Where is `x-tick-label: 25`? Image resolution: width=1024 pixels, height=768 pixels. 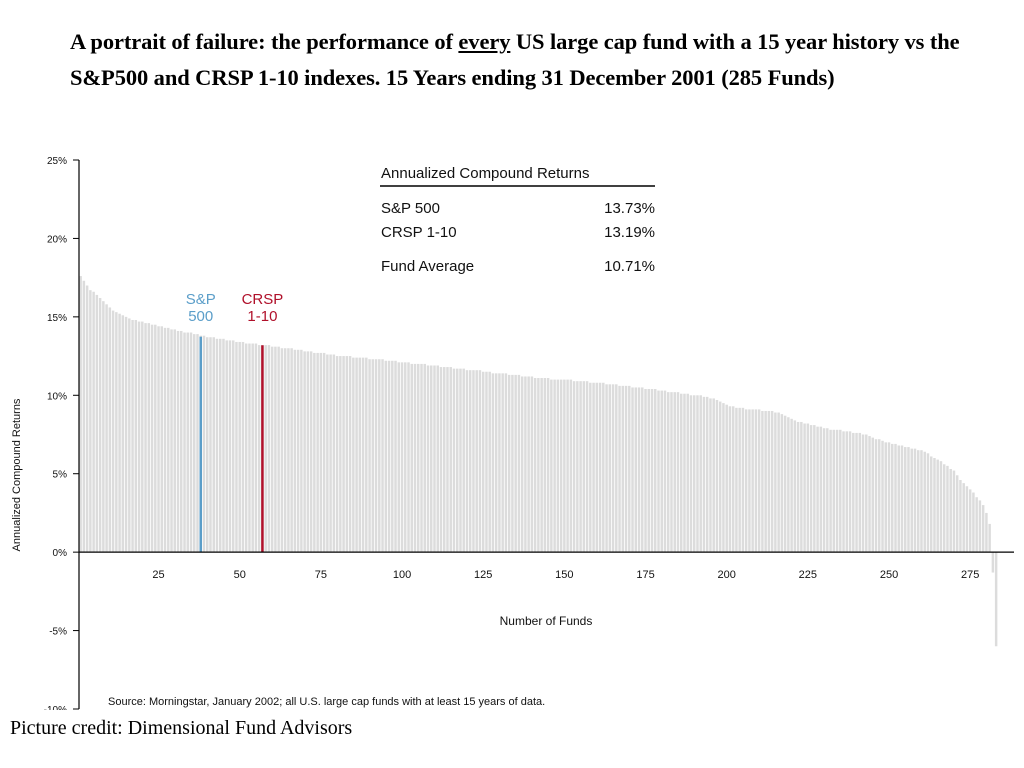 x-tick-label: 25 is located at coordinates (158, 575).